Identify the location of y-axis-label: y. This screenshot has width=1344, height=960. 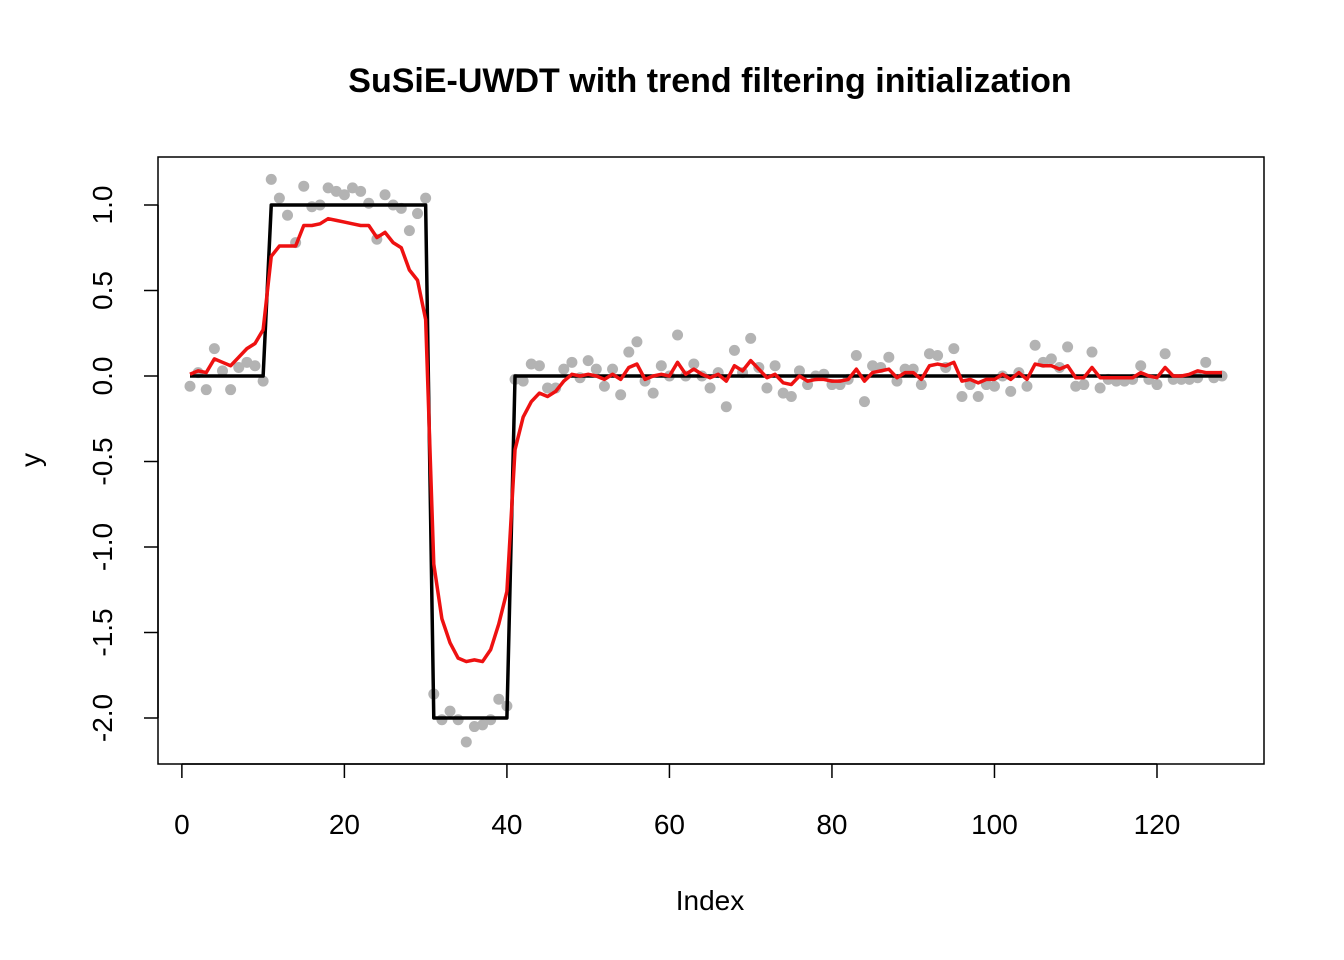
(30, 460).